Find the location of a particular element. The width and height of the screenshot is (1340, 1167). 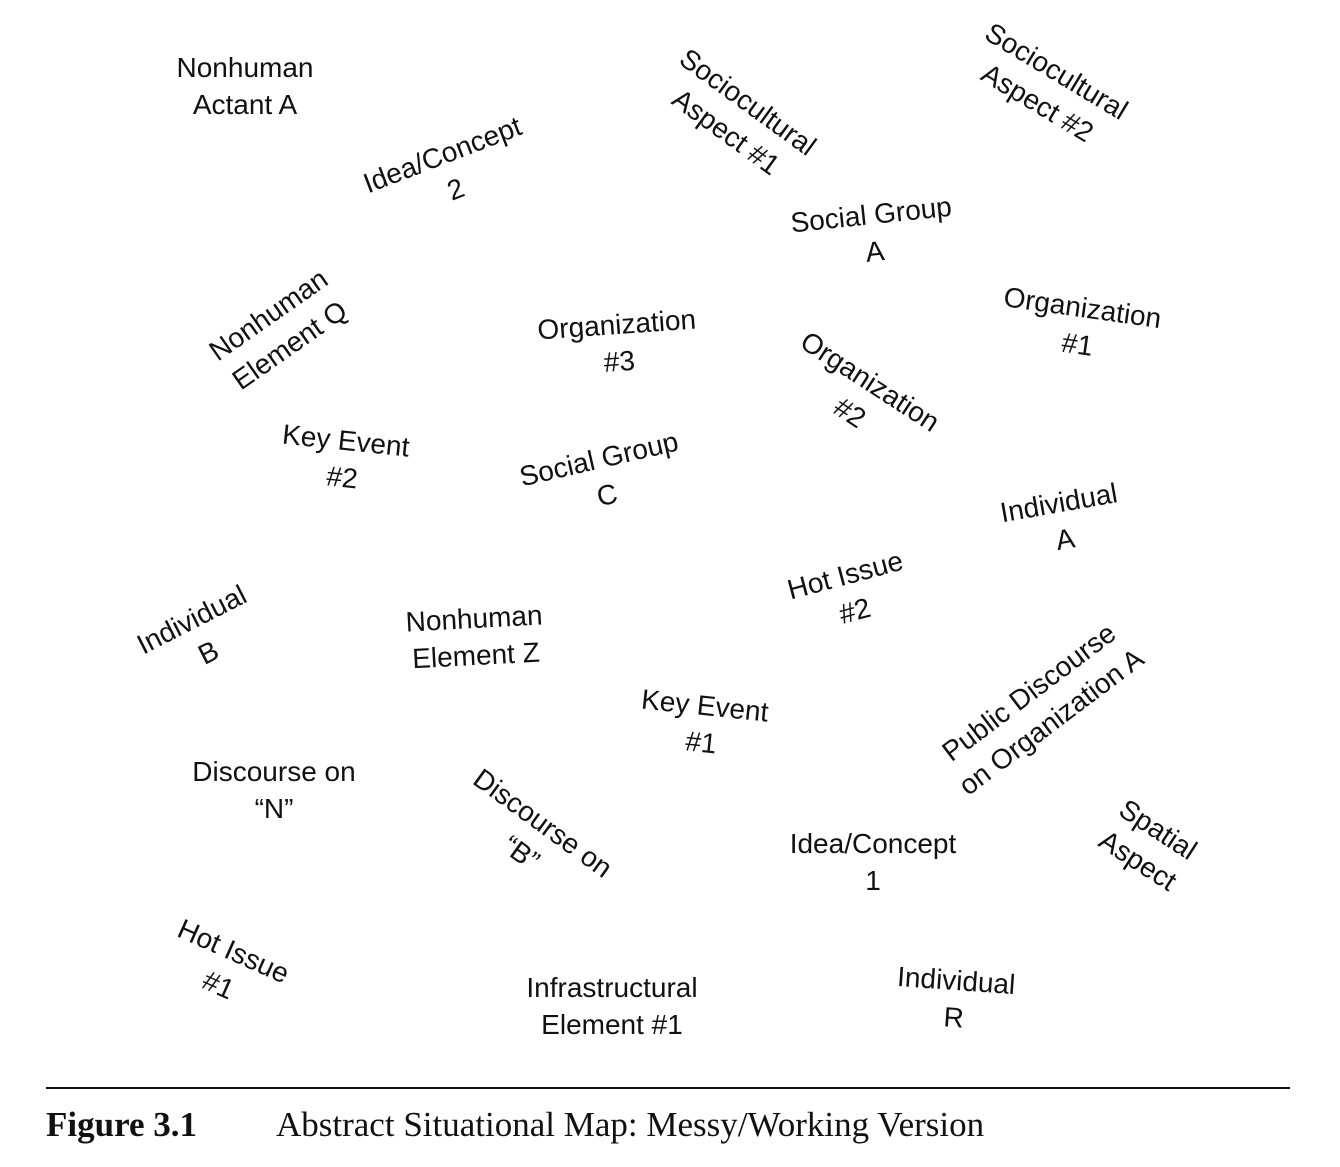

label-infrastructural-element-1: Infrastructural Element #1 is located at coordinates (612, 1006).